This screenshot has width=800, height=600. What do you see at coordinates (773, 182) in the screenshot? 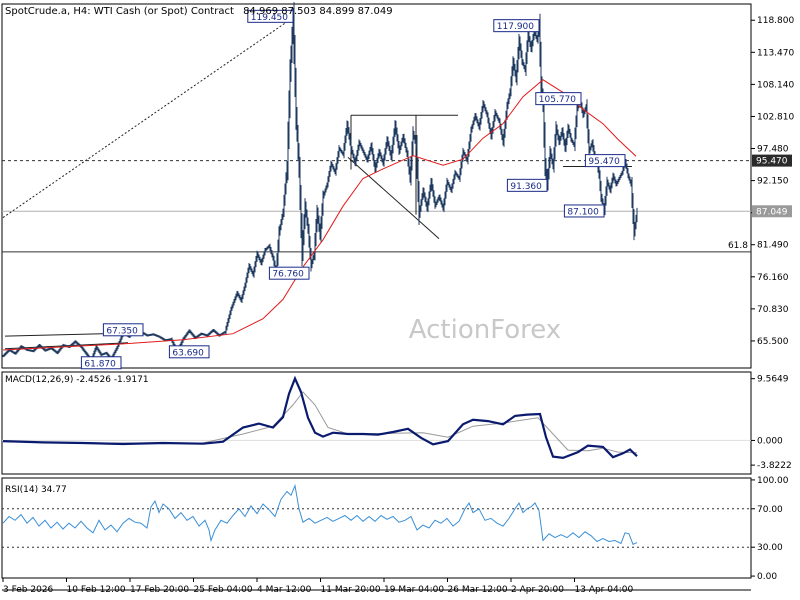
I see `price-ytick-label: 92.150` at bounding box center [773, 182].